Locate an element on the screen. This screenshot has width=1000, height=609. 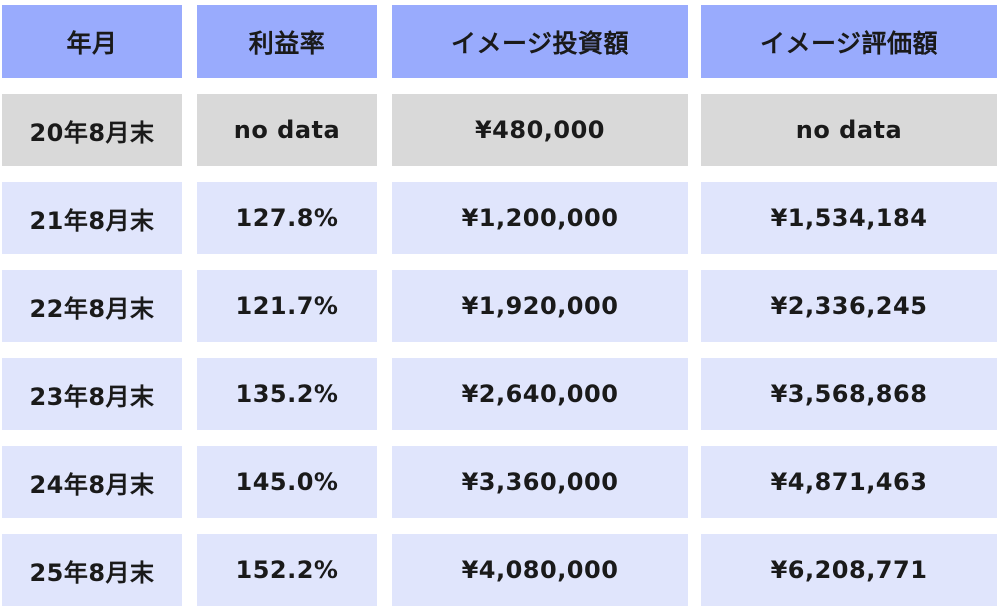
table-cell-rate: 127.8% is located at coordinates (287, 218).